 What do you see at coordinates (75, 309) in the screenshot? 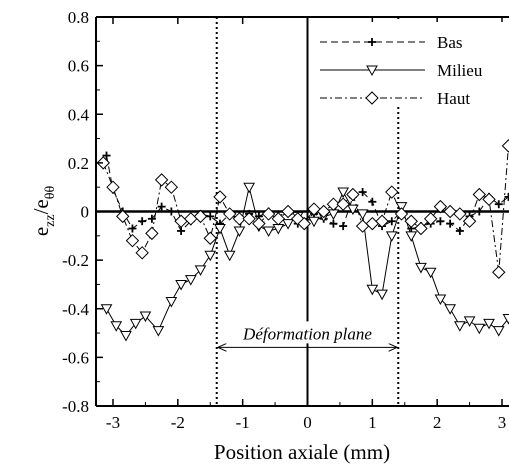
I see `y-tick-label: -0.4` at bounding box center [75, 309].